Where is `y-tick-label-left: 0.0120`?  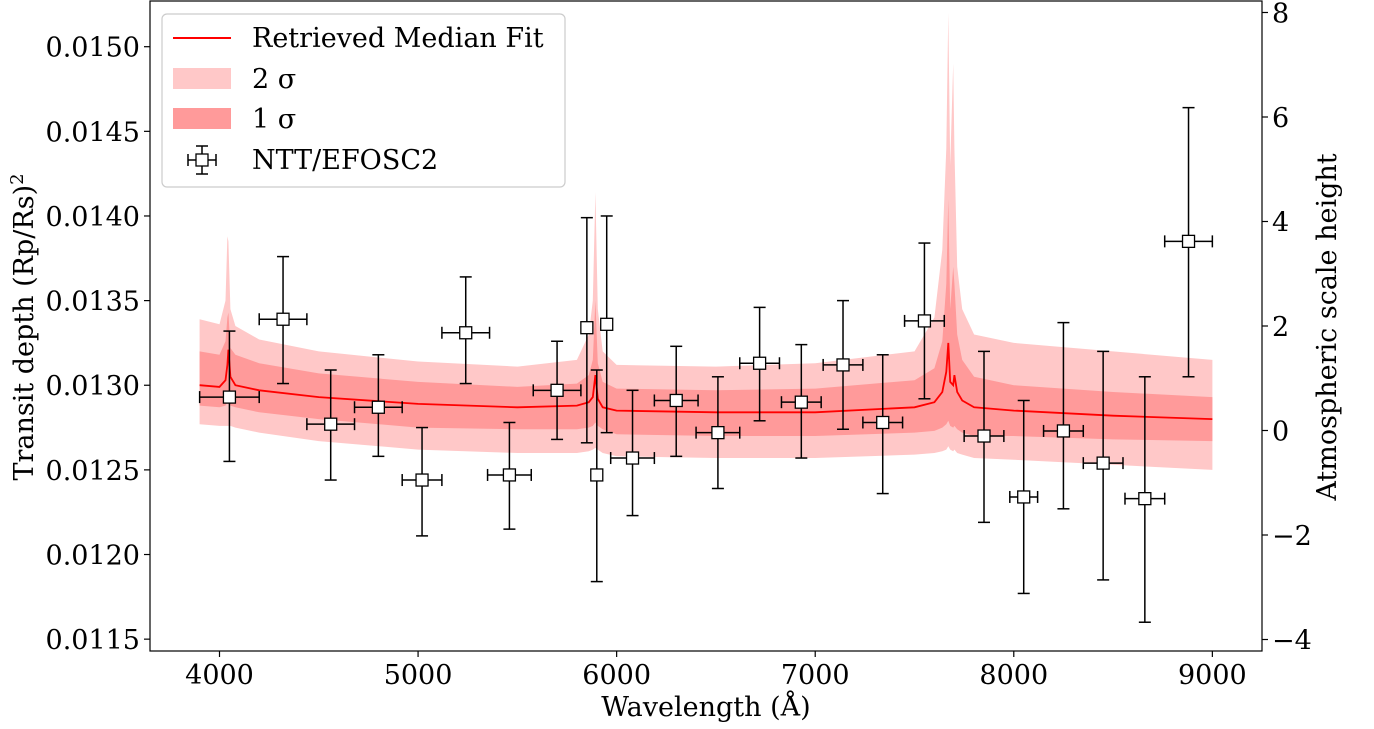 y-tick-label-left: 0.0120 is located at coordinates (93, 556).